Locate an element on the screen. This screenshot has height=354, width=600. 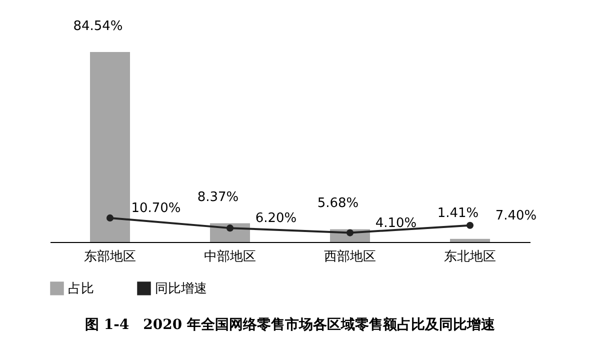
data-label: 1.41% is located at coordinates (458, 213).